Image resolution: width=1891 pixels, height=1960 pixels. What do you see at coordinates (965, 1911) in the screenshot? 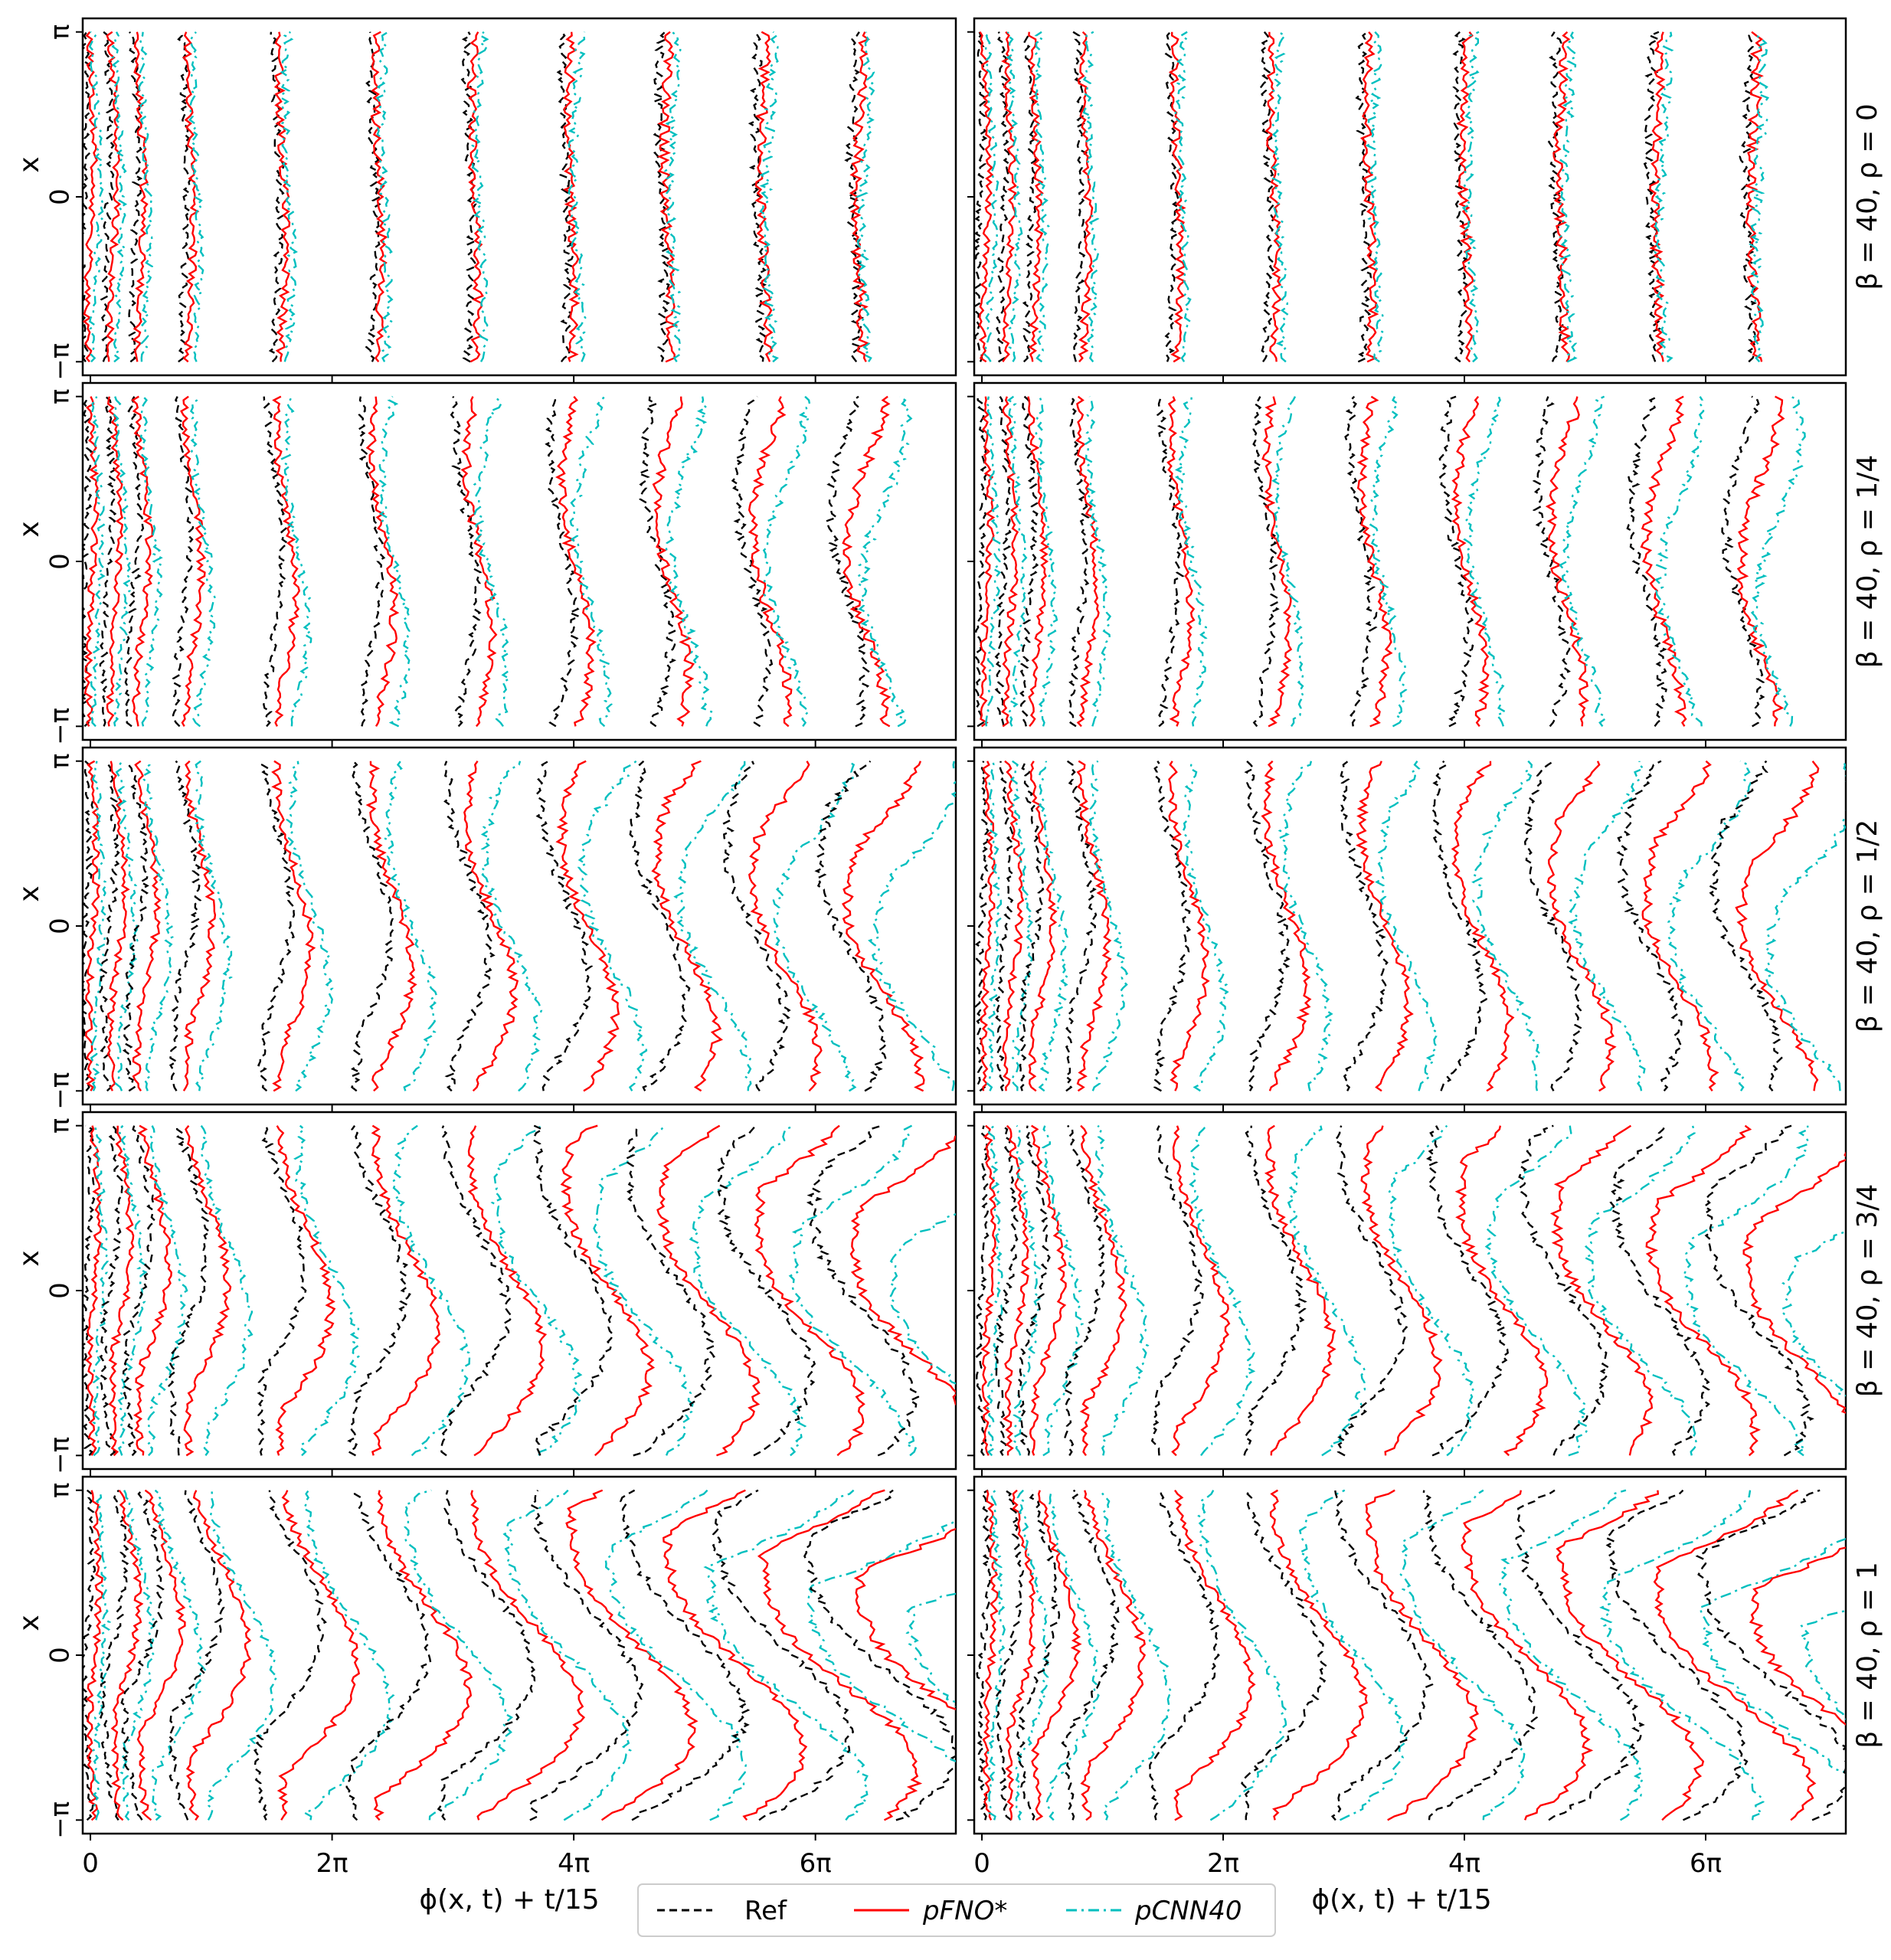
I see `legend-pfno-label: pFNO*` at bounding box center [965, 1911].